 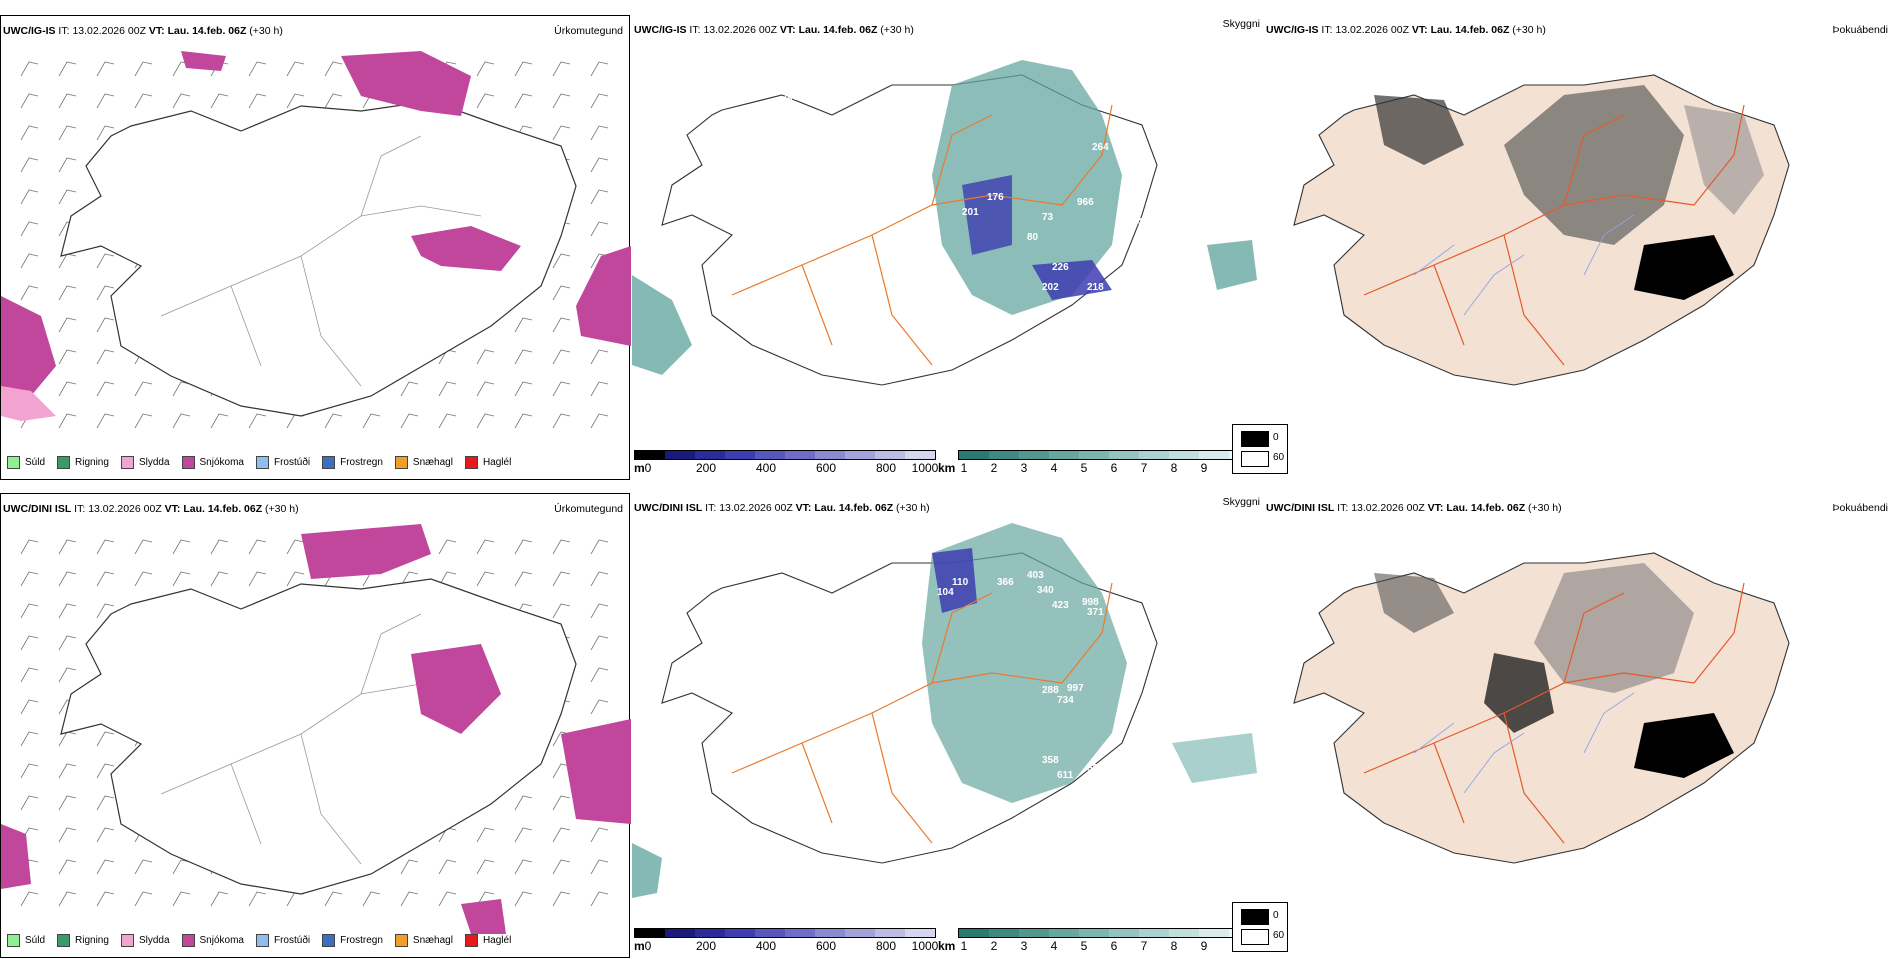 What do you see at coordinates (1065, 775) in the screenshot?
I see `ceiling-label: 611` at bounding box center [1065, 775].